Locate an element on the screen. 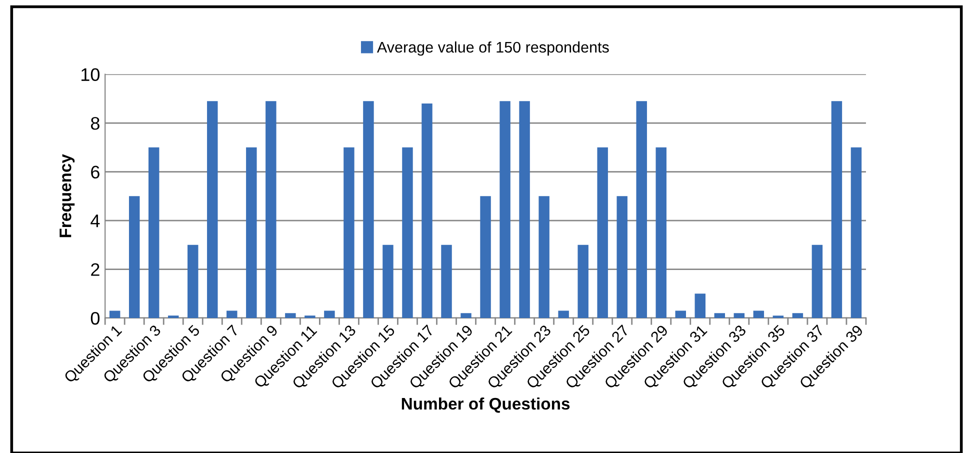 This screenshot has height=453, width=973. y-tick-label: 8 is located at coordinates (95, 123).